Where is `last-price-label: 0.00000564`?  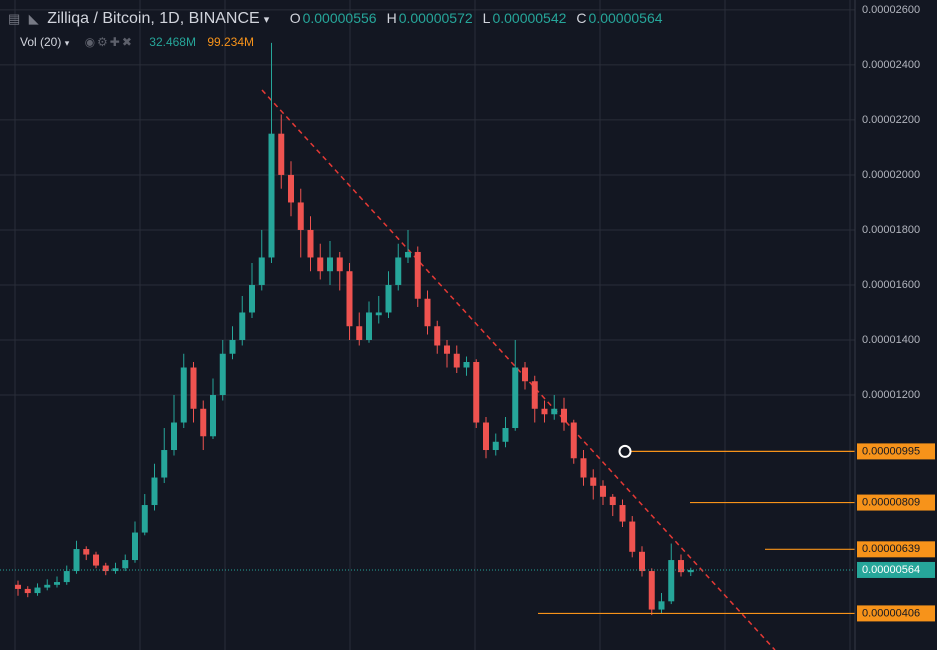
last-price-label: 0.00000564 is located at coordinates (891, 570).